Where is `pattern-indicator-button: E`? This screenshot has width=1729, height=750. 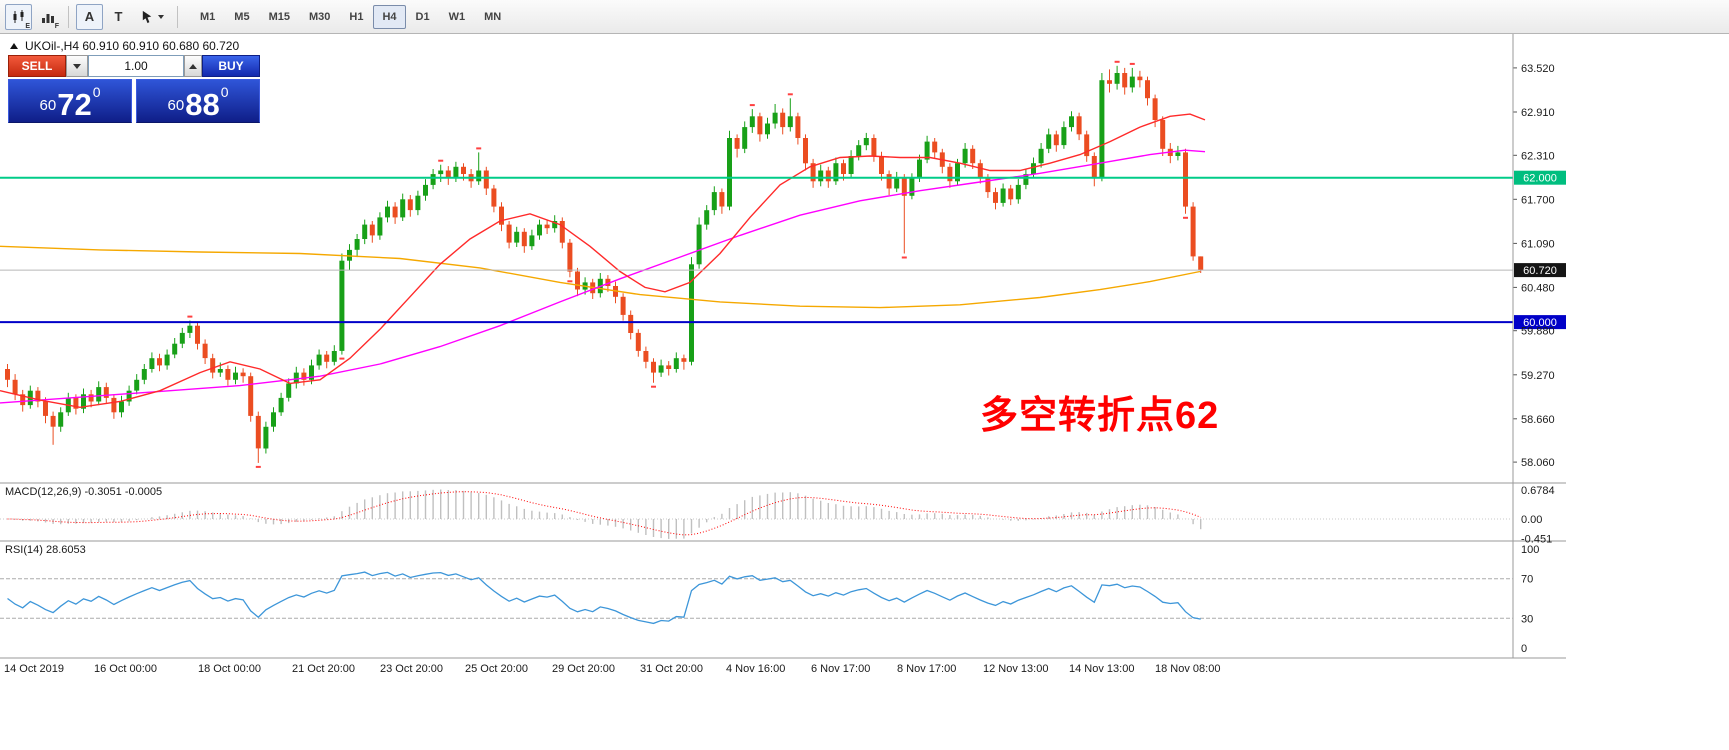 pattern-indicator-button: E is located at coordinates (18, 16).